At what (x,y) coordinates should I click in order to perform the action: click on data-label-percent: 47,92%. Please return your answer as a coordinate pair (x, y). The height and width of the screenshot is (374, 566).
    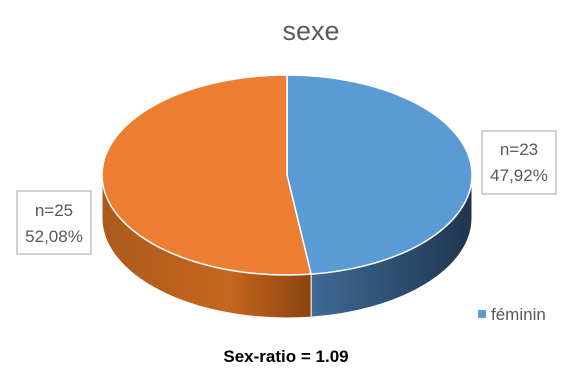
    Looking at the image, I should click on (519, 175).